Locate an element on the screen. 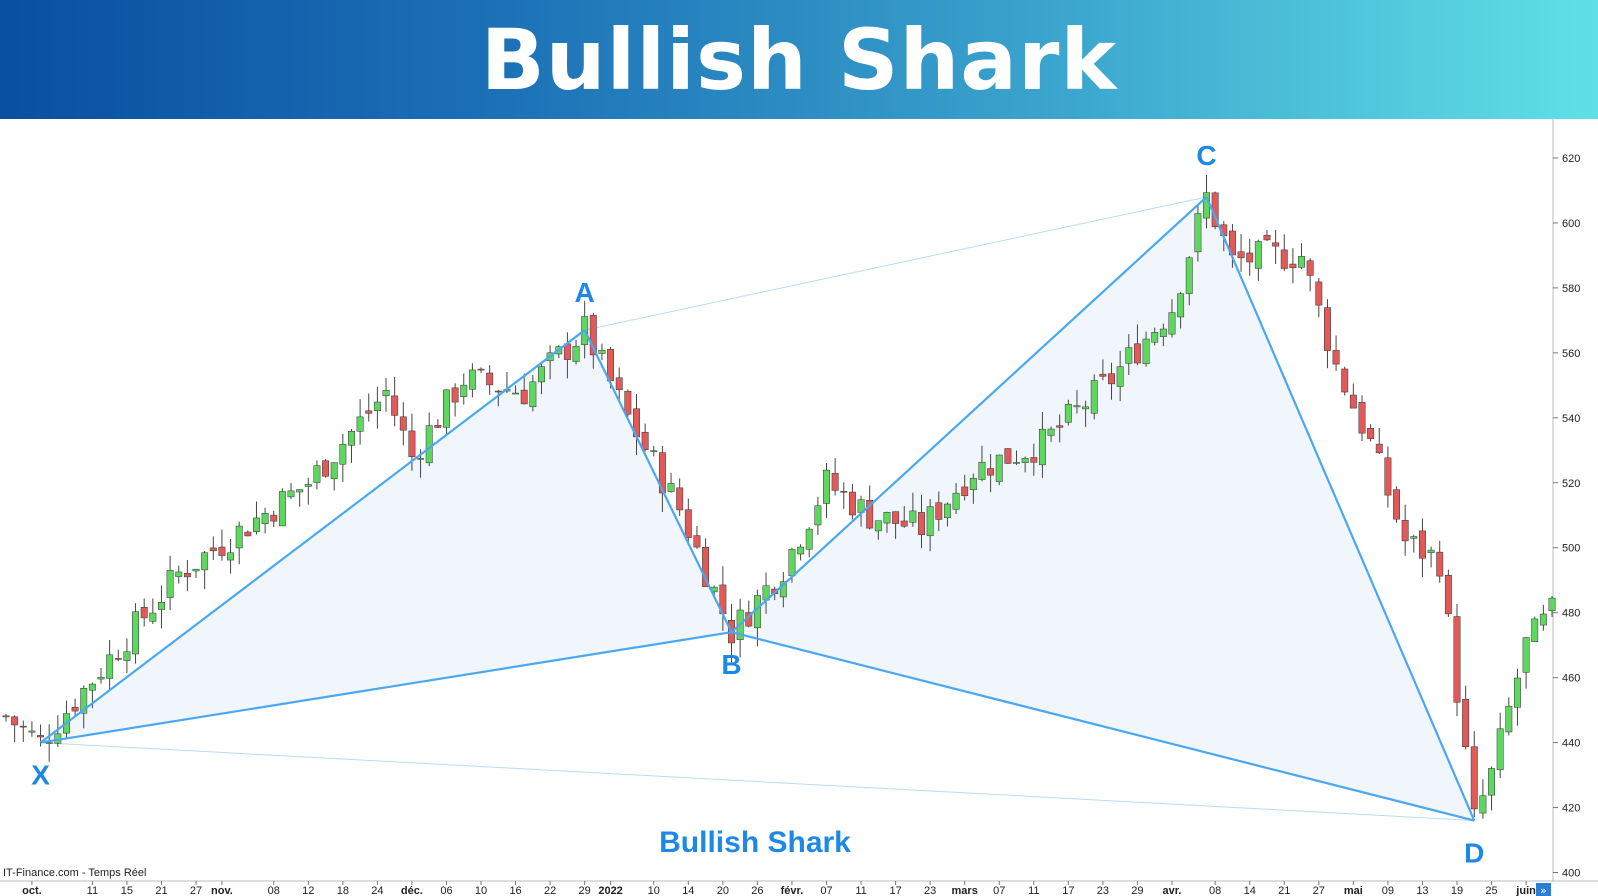  x-tick-label: mai is located at coordinates (1353, 890).